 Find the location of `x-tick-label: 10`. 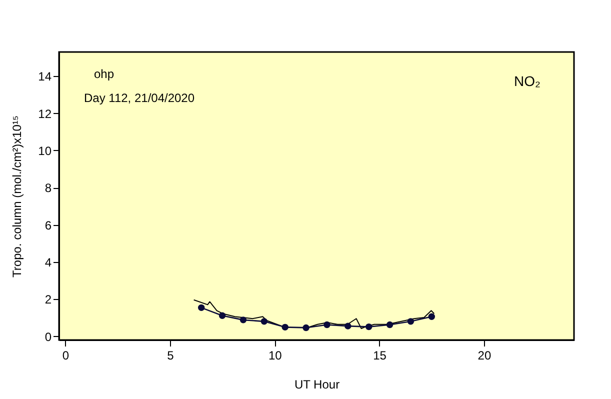

x-tick-label: 10 is located at coordinates (275, 355).